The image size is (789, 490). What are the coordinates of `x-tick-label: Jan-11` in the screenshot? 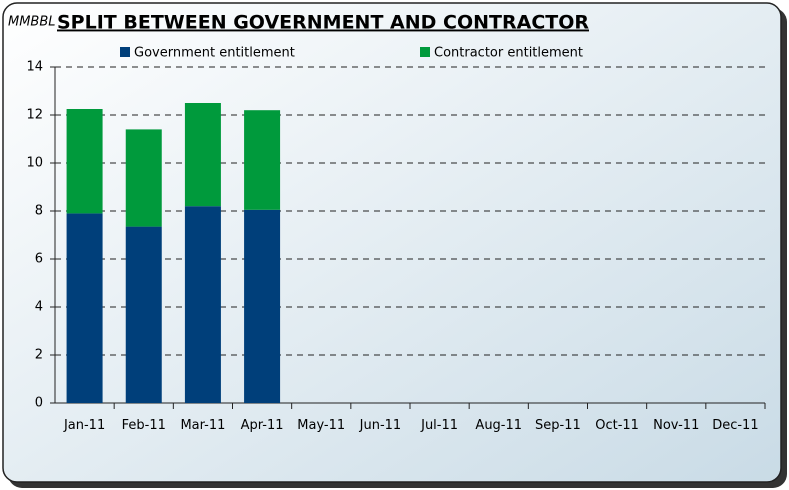 It's located at (84, 425).